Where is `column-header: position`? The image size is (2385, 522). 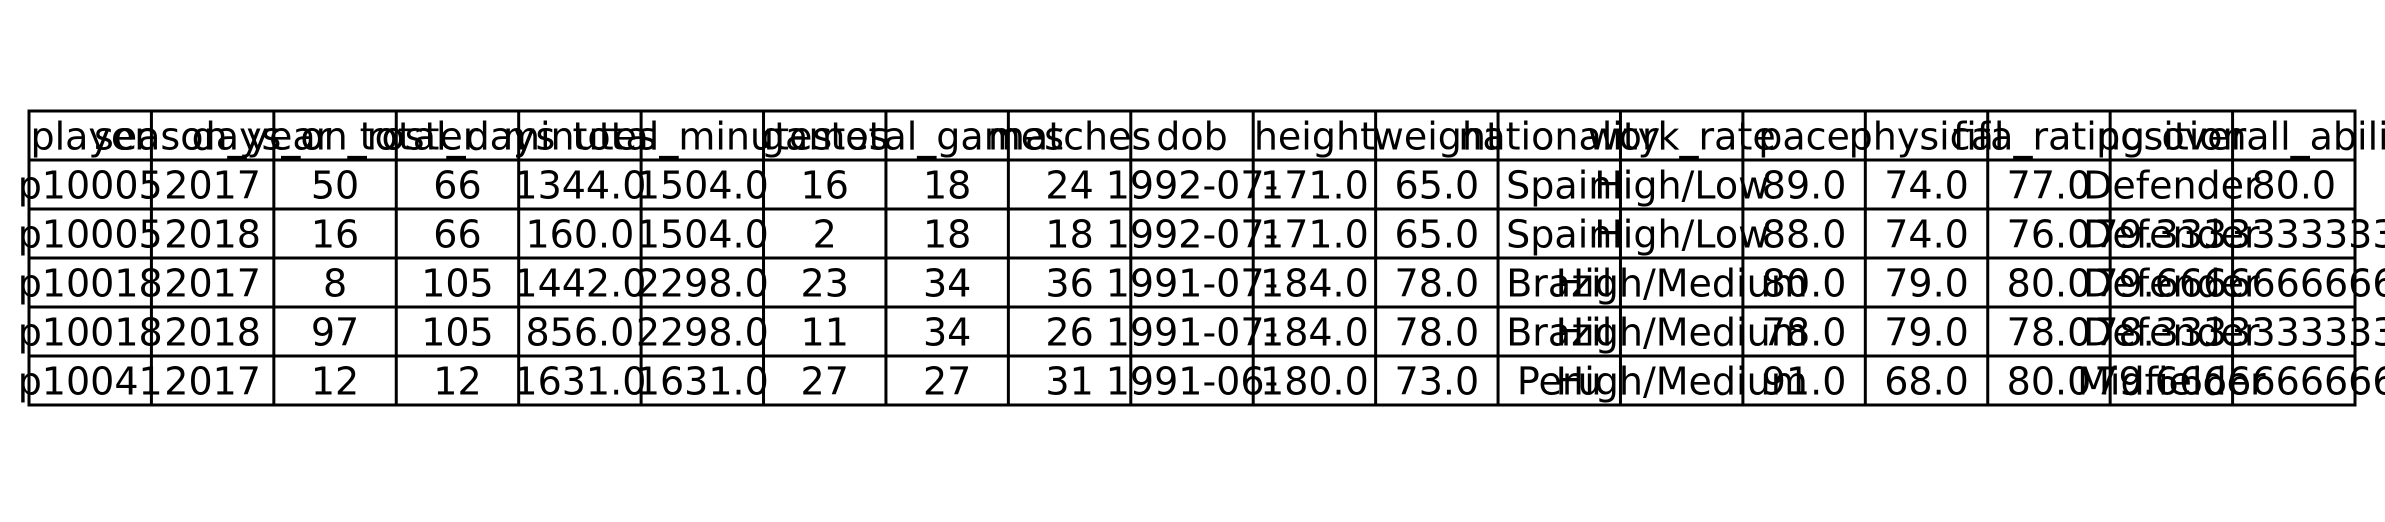
column-header: position is located at coordinates (2171, 137).